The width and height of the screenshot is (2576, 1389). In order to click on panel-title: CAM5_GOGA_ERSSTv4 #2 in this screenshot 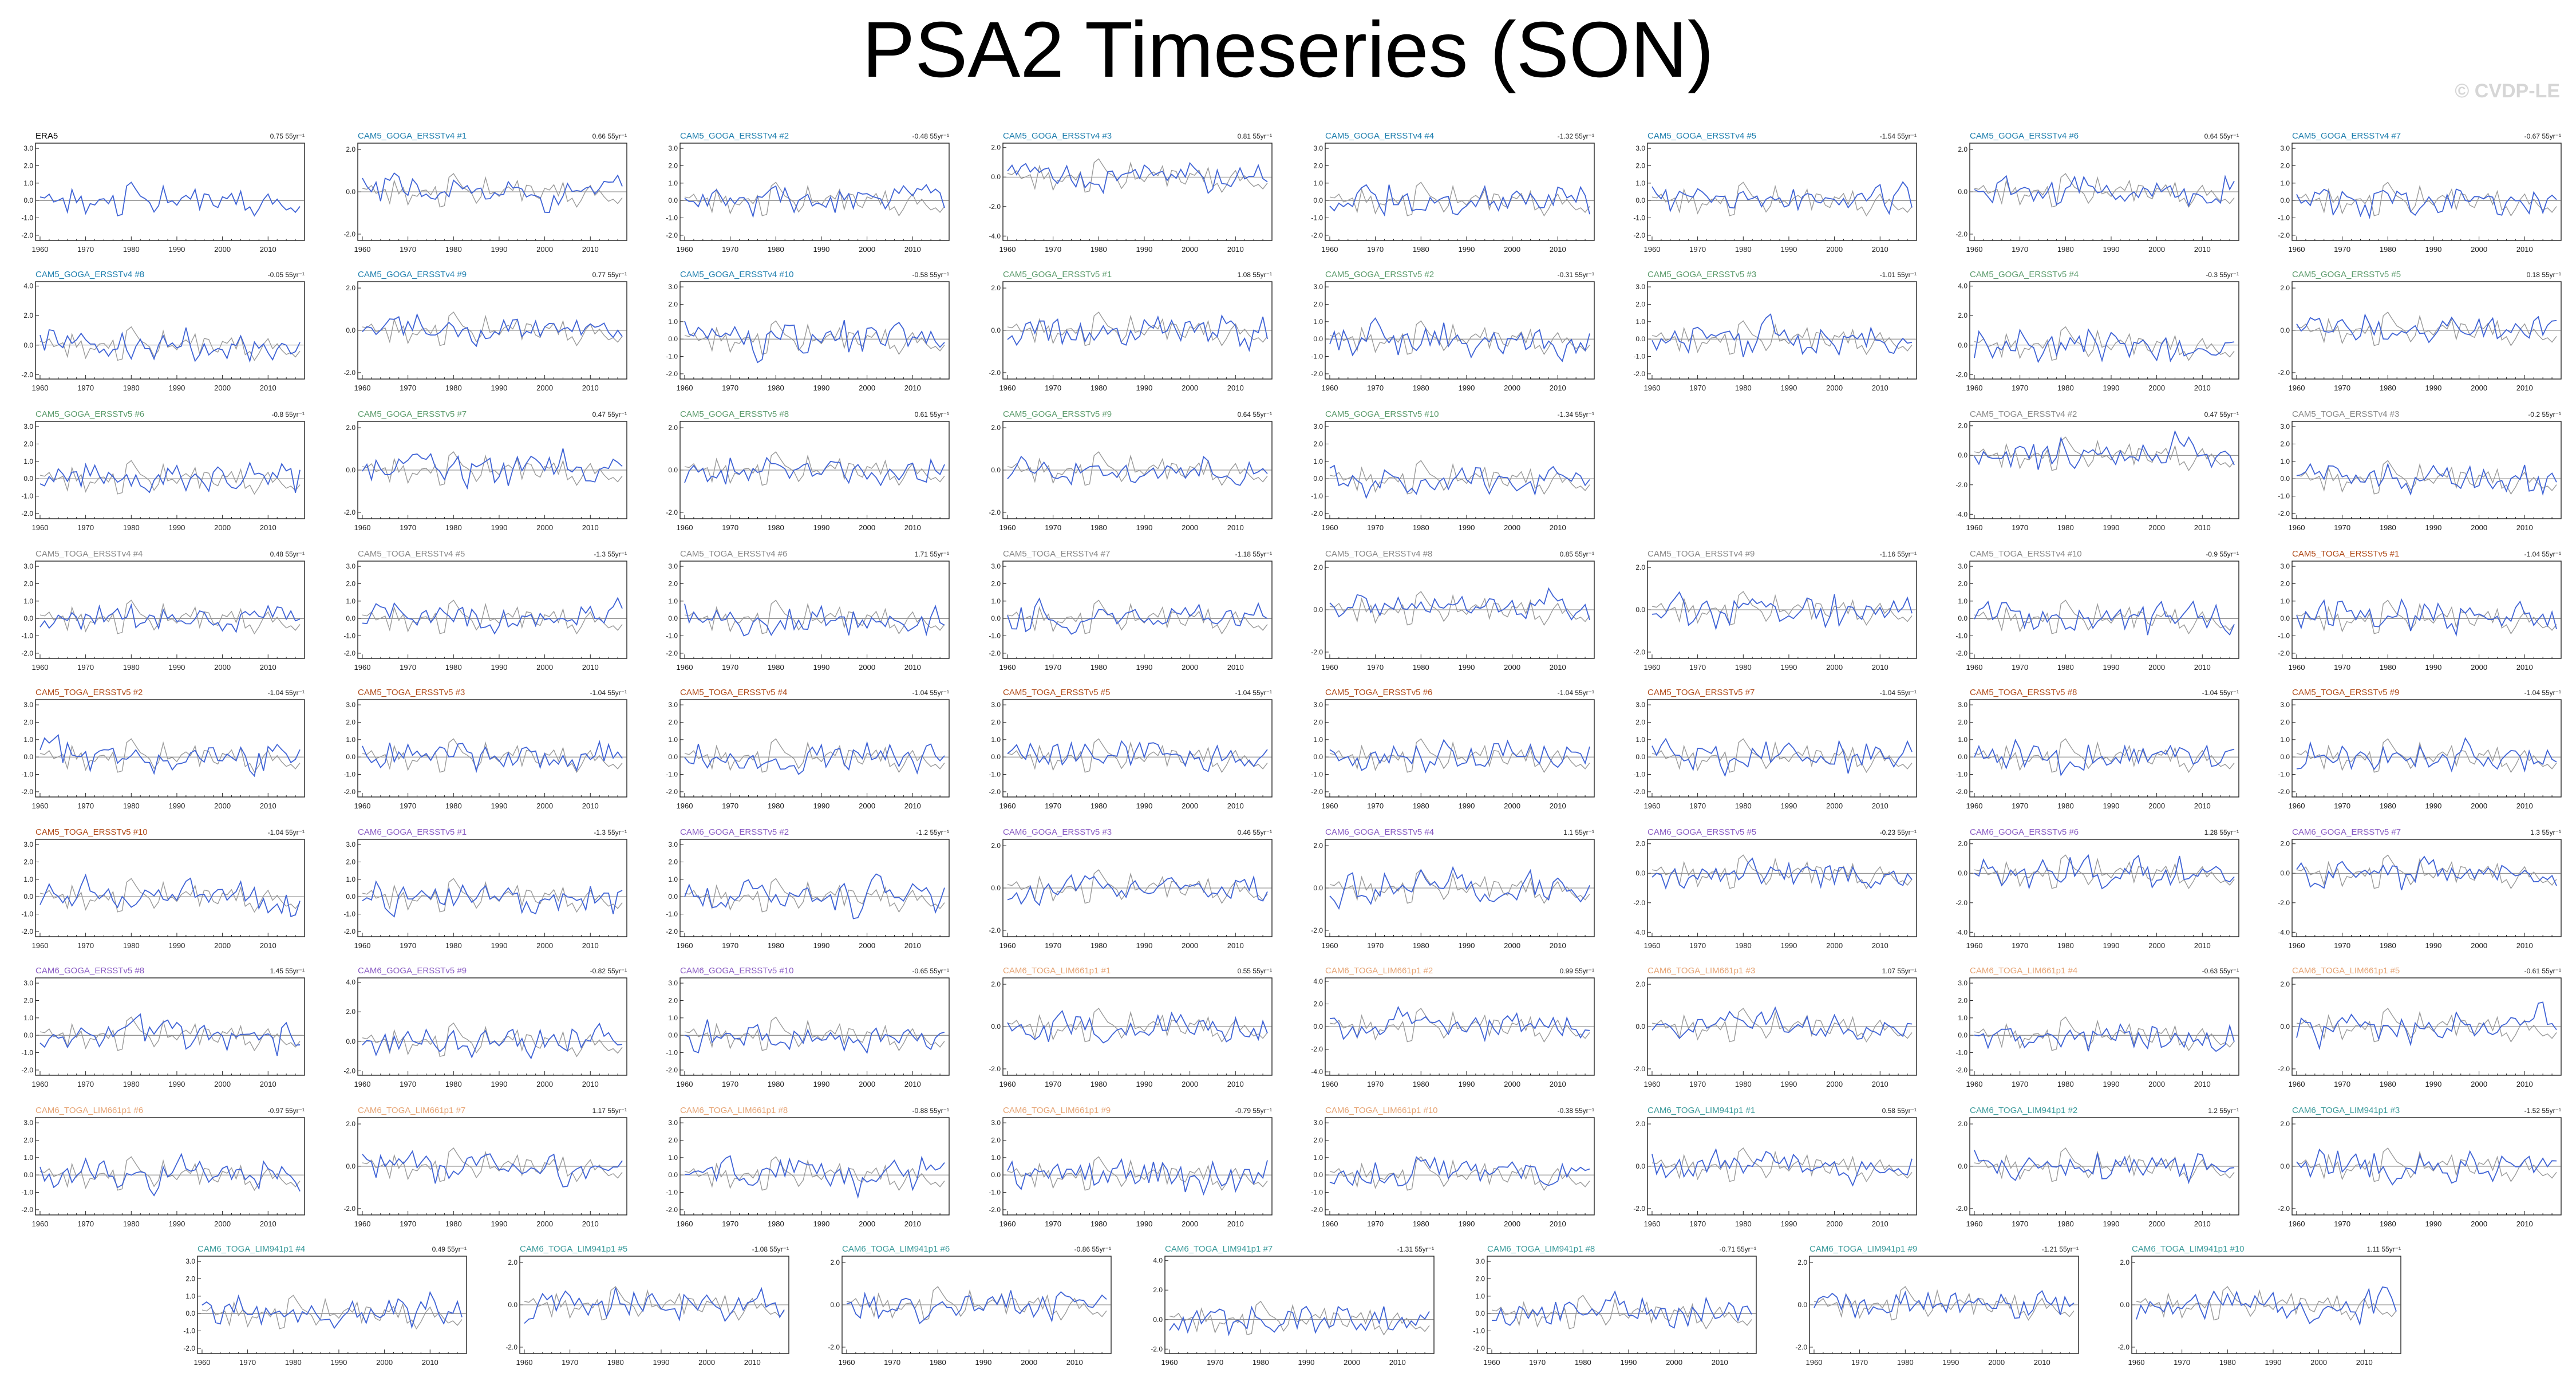, I will do `click(734, 136)`.